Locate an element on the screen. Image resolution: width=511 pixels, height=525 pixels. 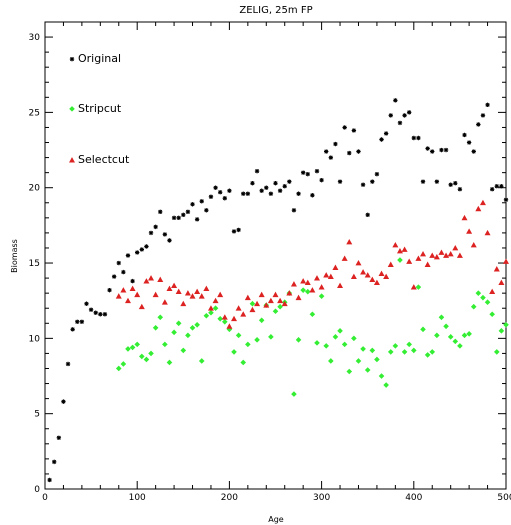
y-tick-label: 25 is located at coordinates (34, 113).